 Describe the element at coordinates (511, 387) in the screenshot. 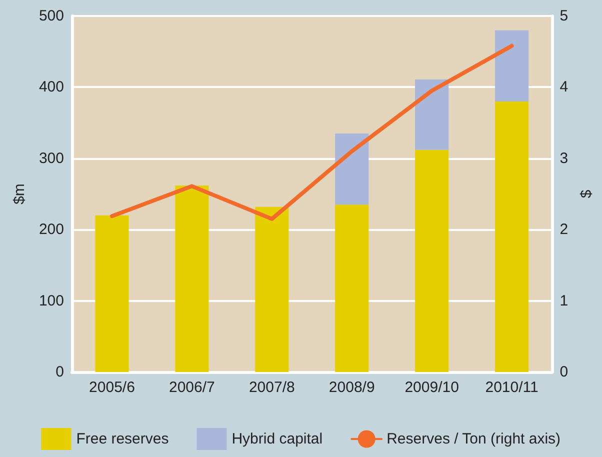

I see `x-tick-label: 2010/11` at that location.